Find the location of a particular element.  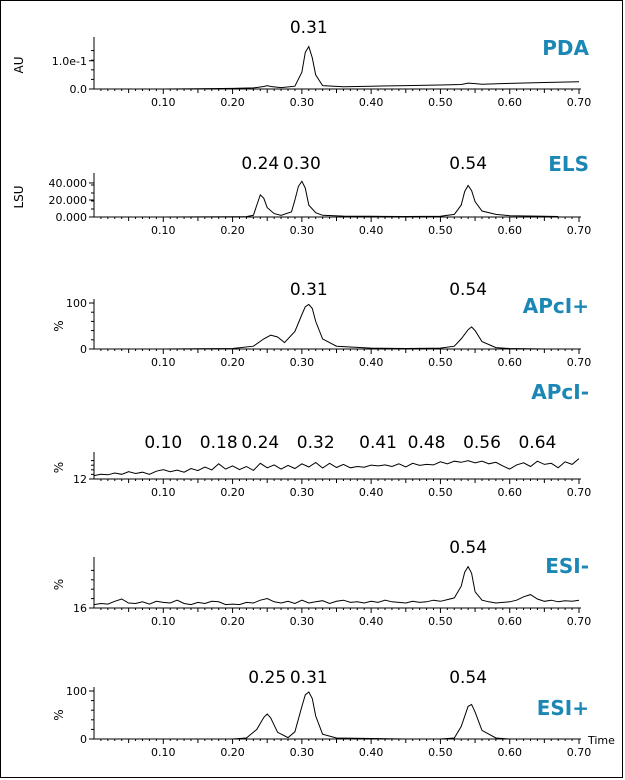

panel-4-y-tick-label: 12 is located at coordinates (80, 479).